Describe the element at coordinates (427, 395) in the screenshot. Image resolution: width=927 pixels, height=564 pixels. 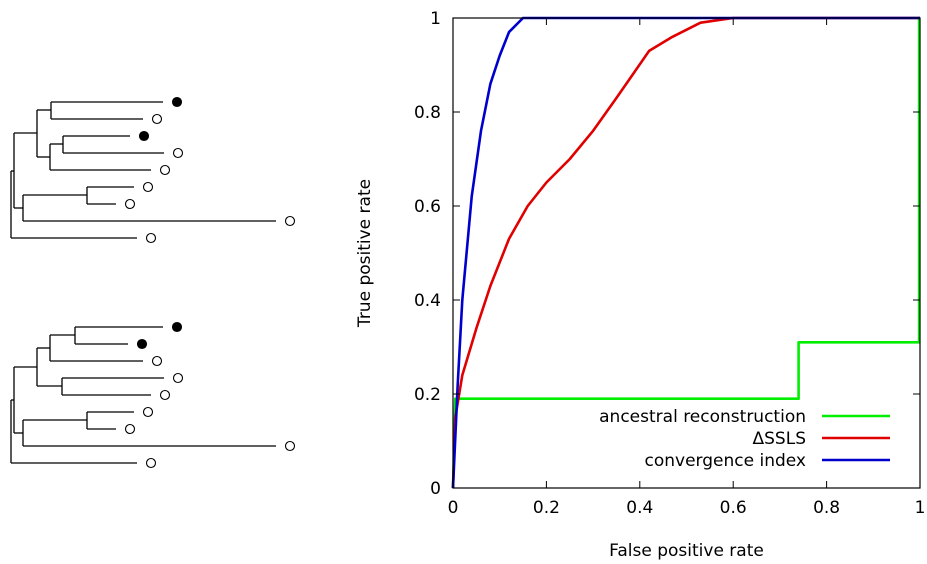
I see `y-tick-label: 0.2` at that location.